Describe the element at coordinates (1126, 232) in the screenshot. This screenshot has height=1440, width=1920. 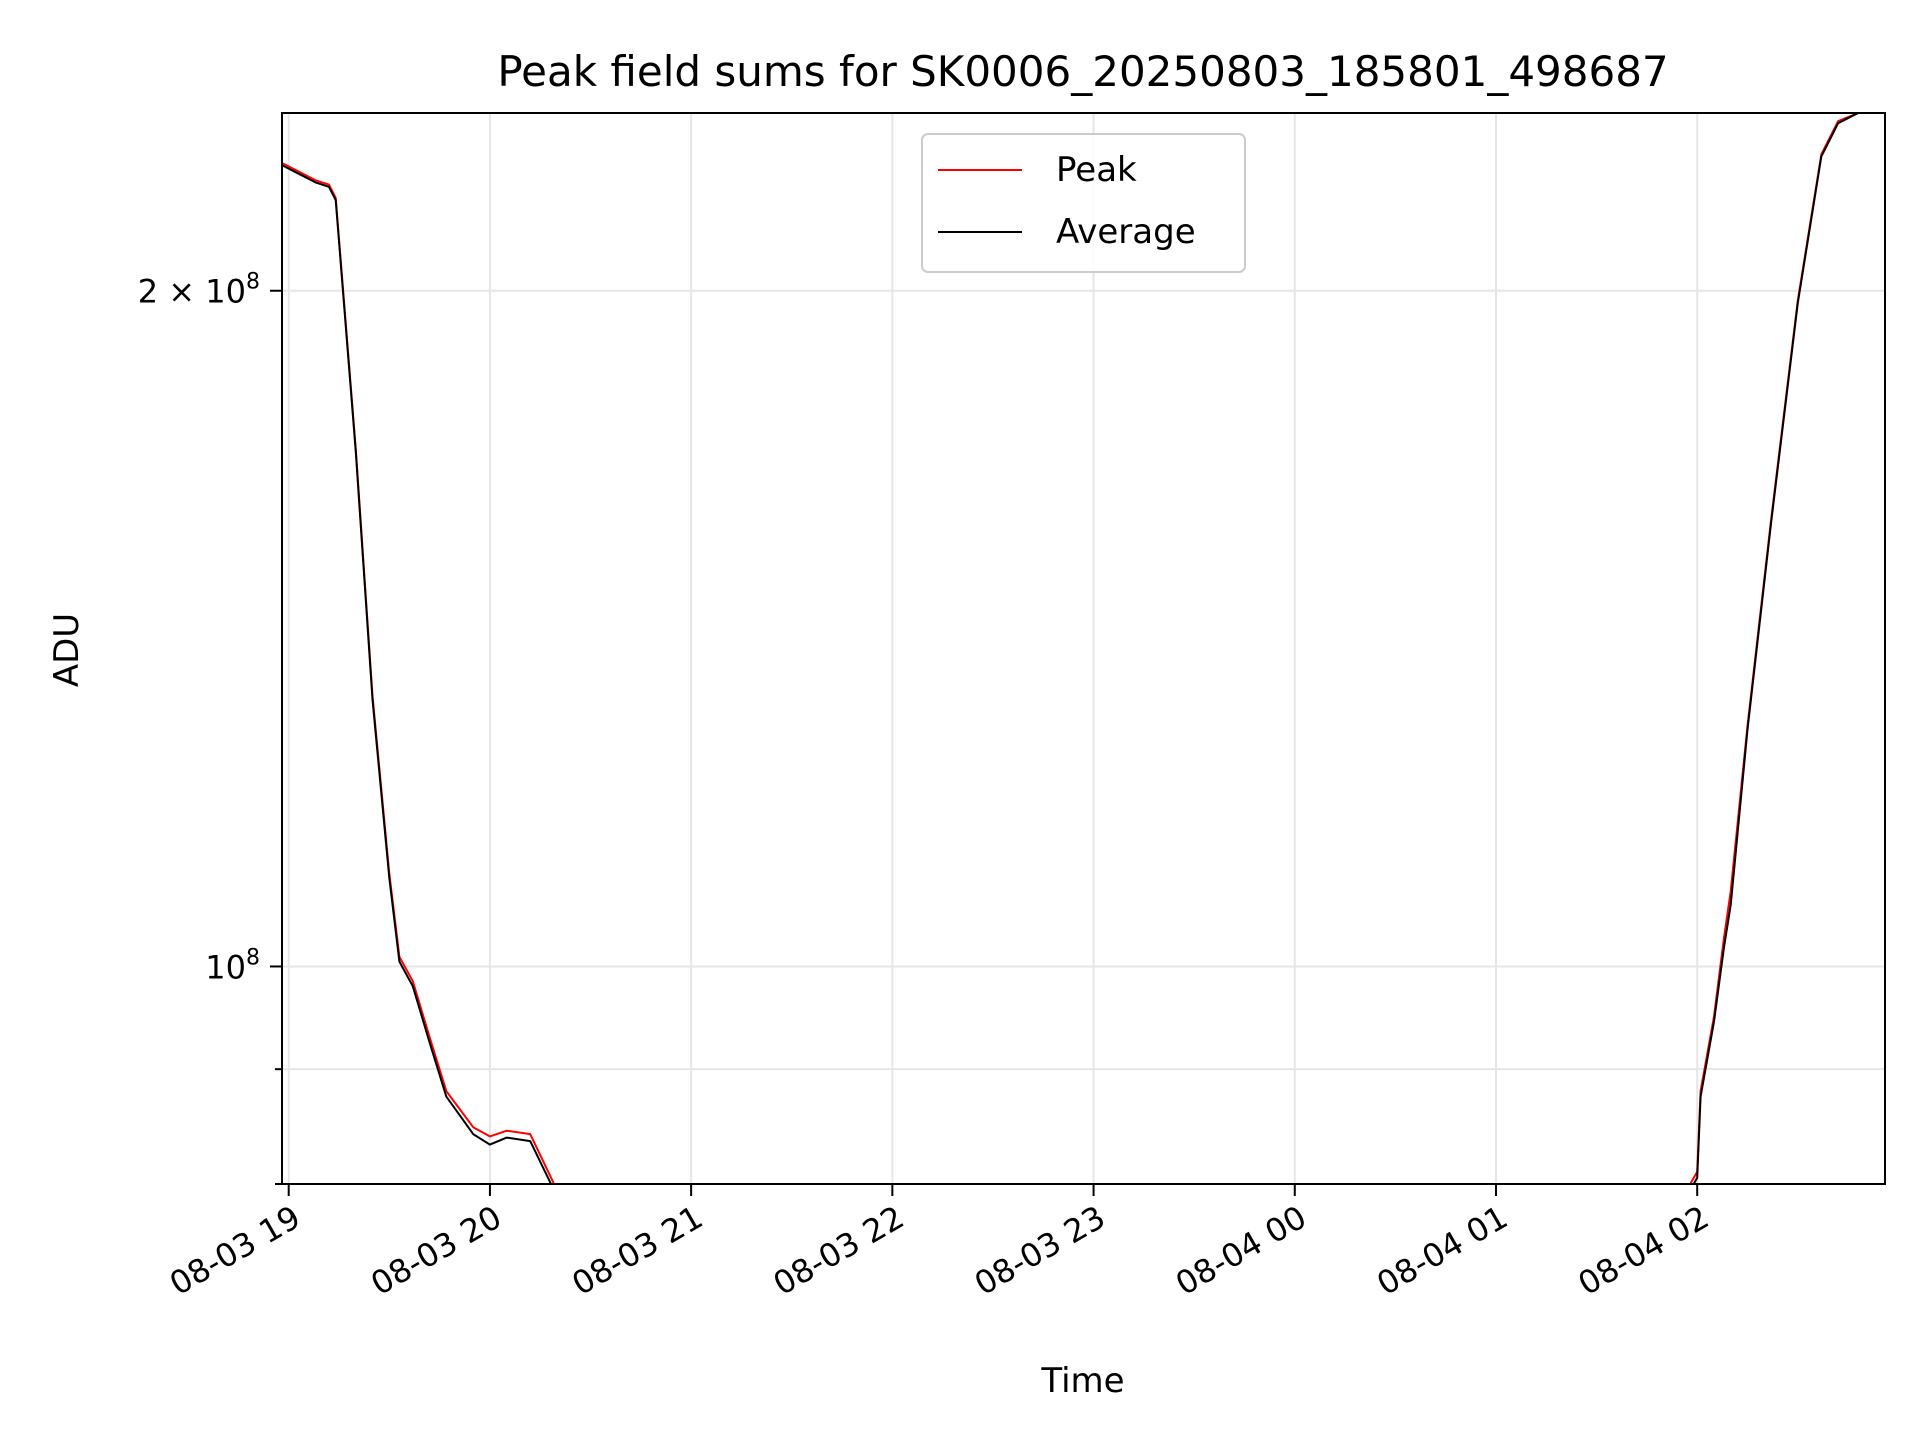
I see `legend-label-average: Average` at that location.